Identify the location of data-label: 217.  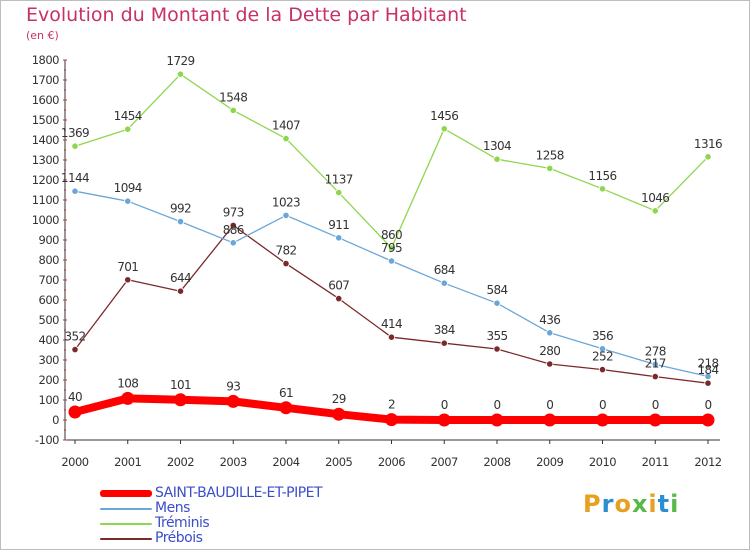
(655, 364).